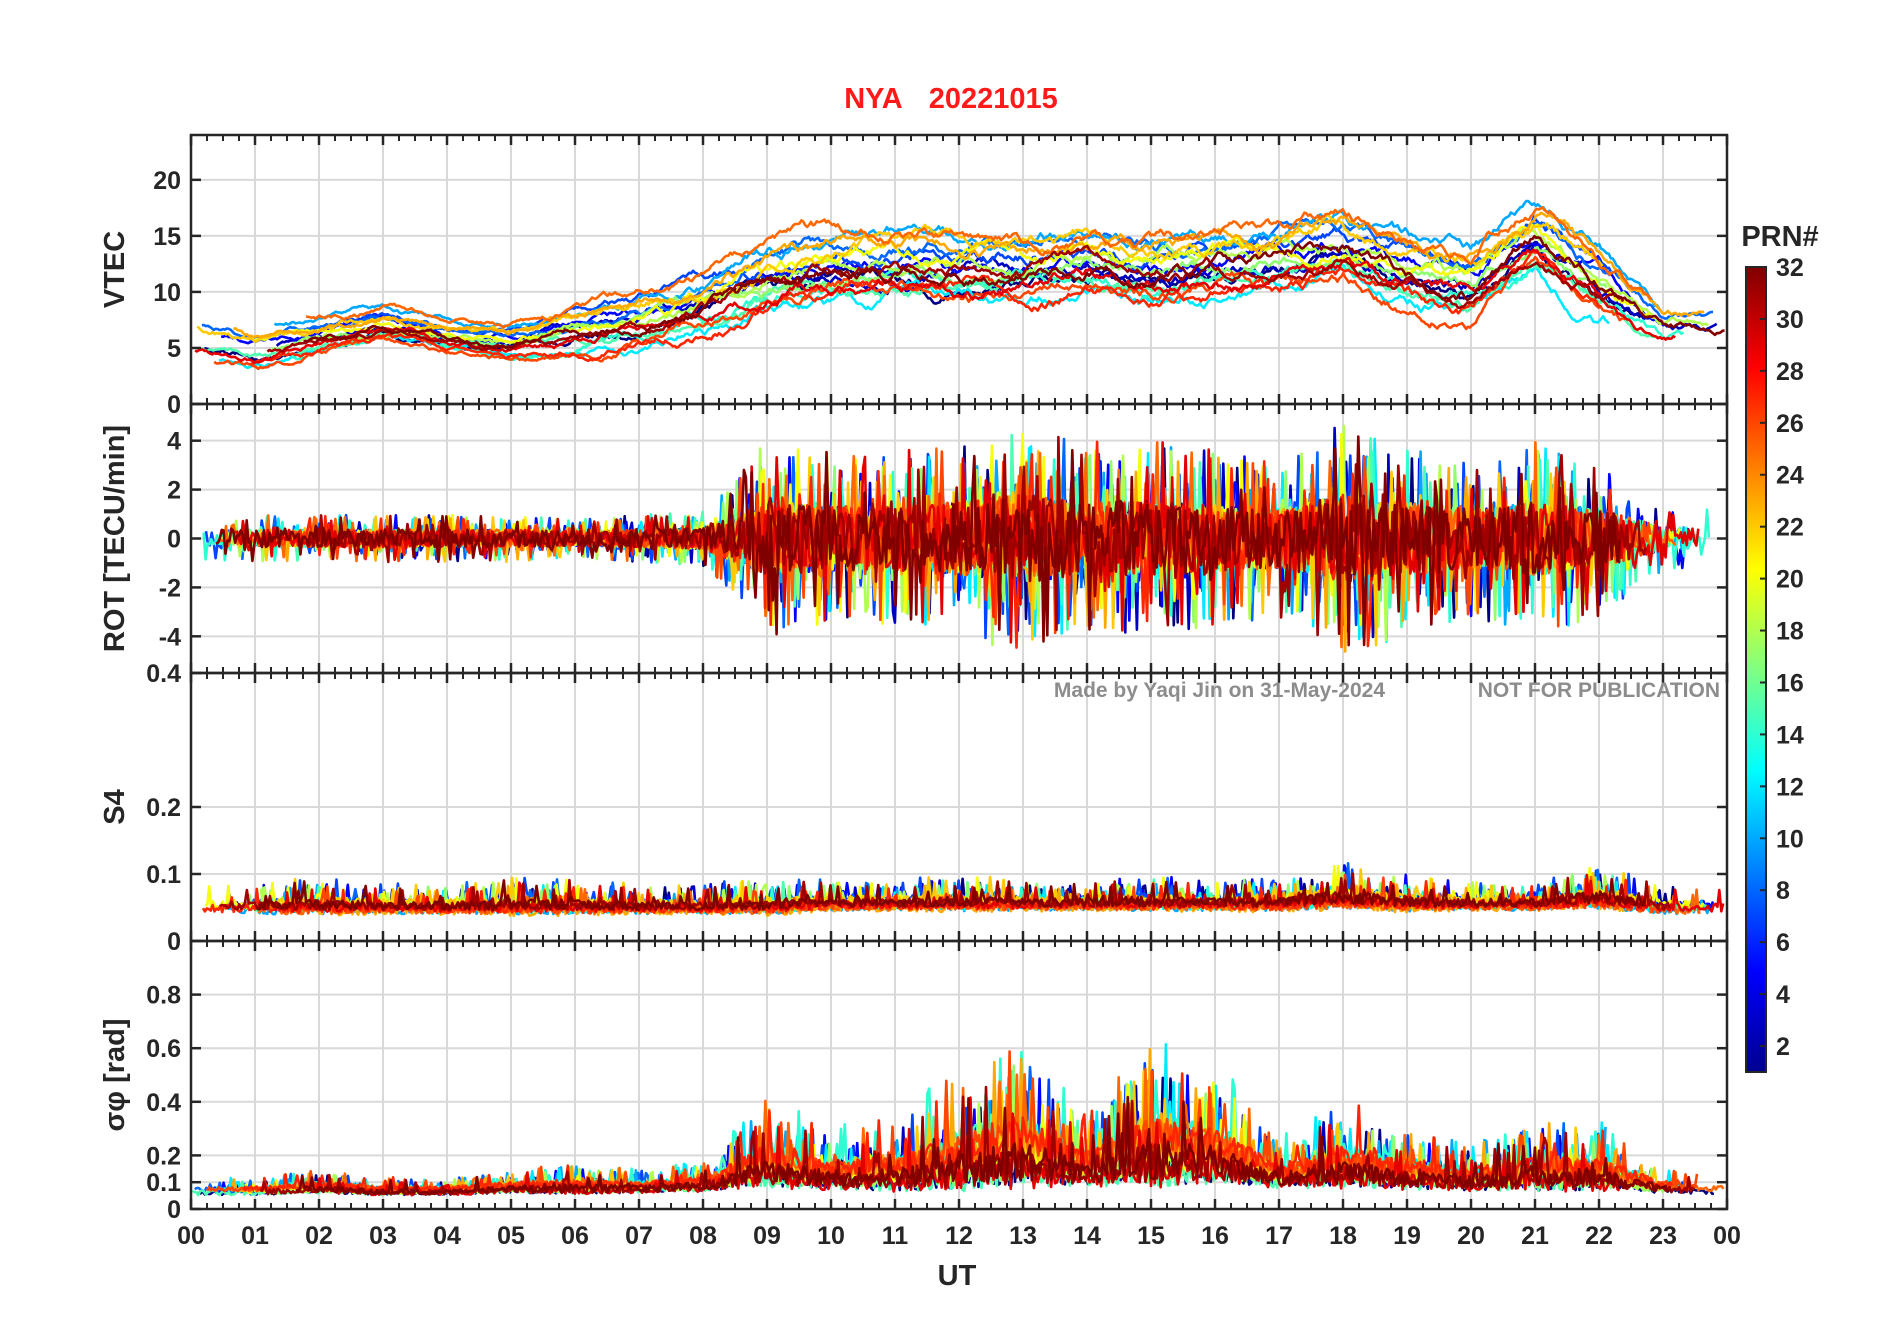  I want to click on y-axis-label-vtec: VTEC, so click(115, 269).